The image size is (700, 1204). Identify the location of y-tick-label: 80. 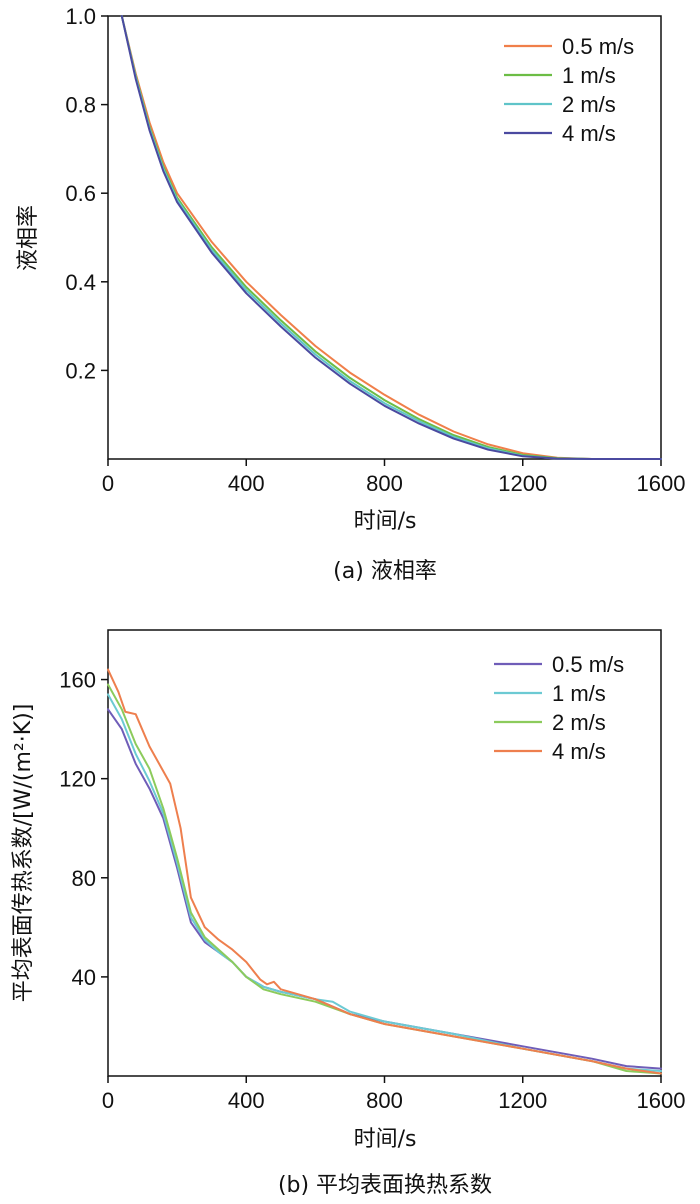
(84, 878).